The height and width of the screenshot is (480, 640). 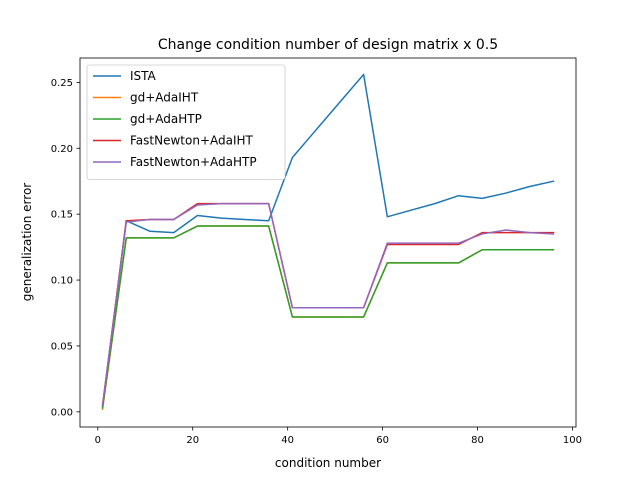 I want to click on legend-label-4: FastNewton+AdaIHT, so click(x=192, y=141).